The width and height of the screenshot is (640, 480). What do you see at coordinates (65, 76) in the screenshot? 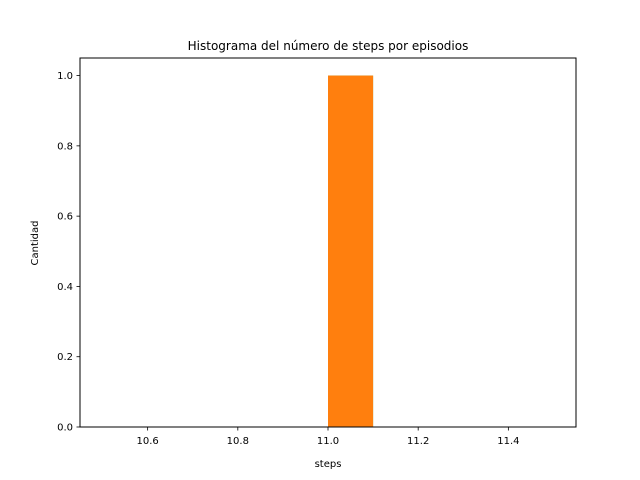
I see `y-tick-label: 1.0` at bounding box center [65, 76].